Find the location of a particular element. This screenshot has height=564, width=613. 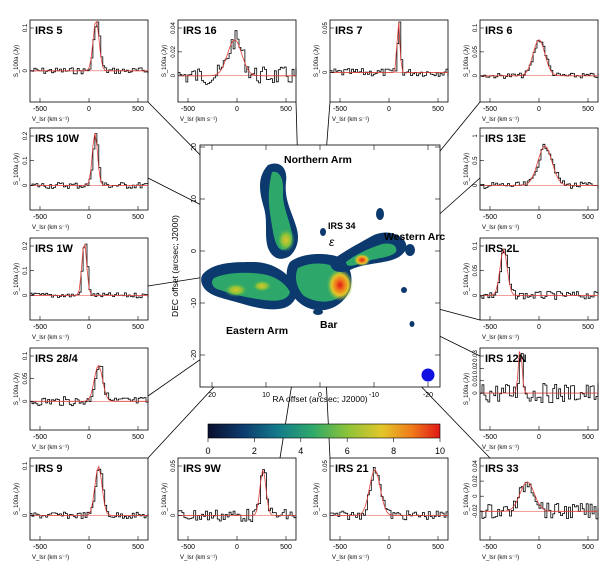

spectrum-ytick-label: 1 is located at coordinates (476, 136).